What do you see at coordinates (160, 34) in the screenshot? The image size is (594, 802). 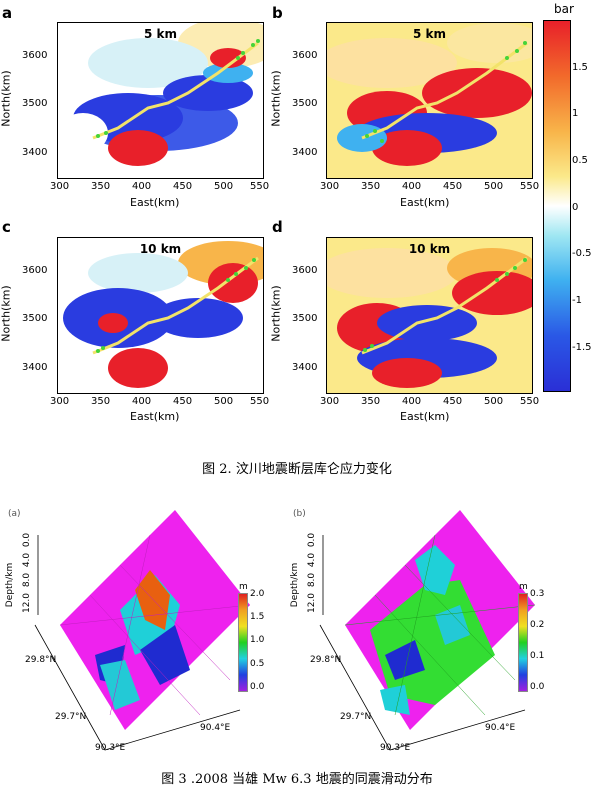 I see `depth-label: 5 km` at bounding box center [160, 34].